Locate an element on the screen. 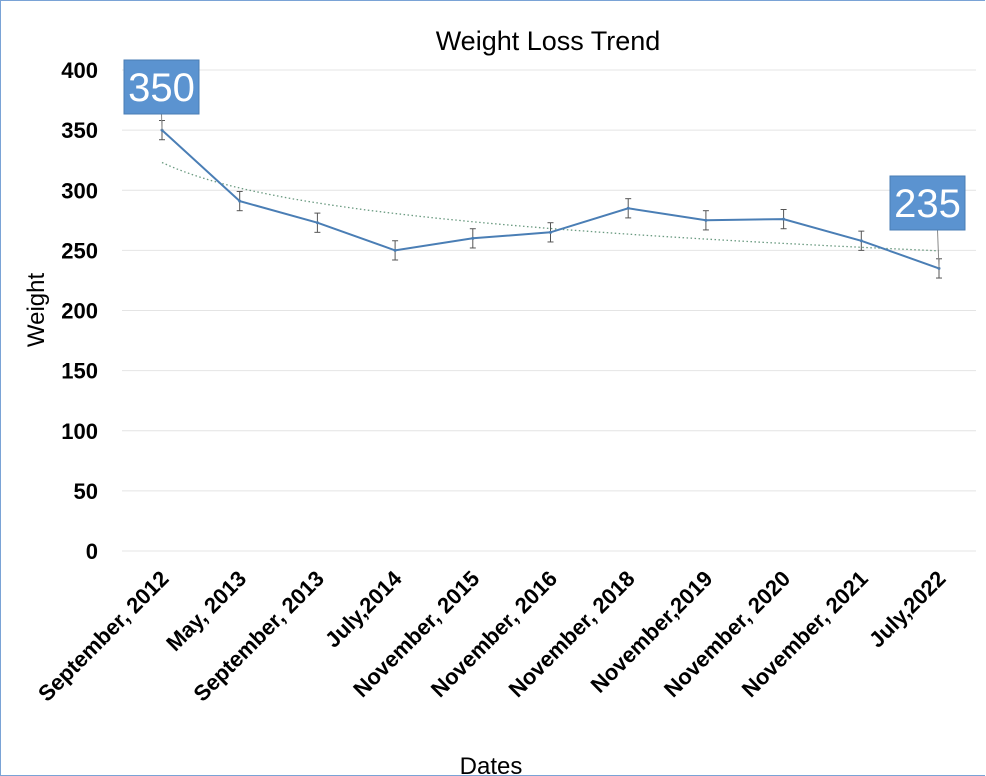  y-tick-labels: 0 50 100 150 200 250 300 350 400 is located at coordinates (79, 311).